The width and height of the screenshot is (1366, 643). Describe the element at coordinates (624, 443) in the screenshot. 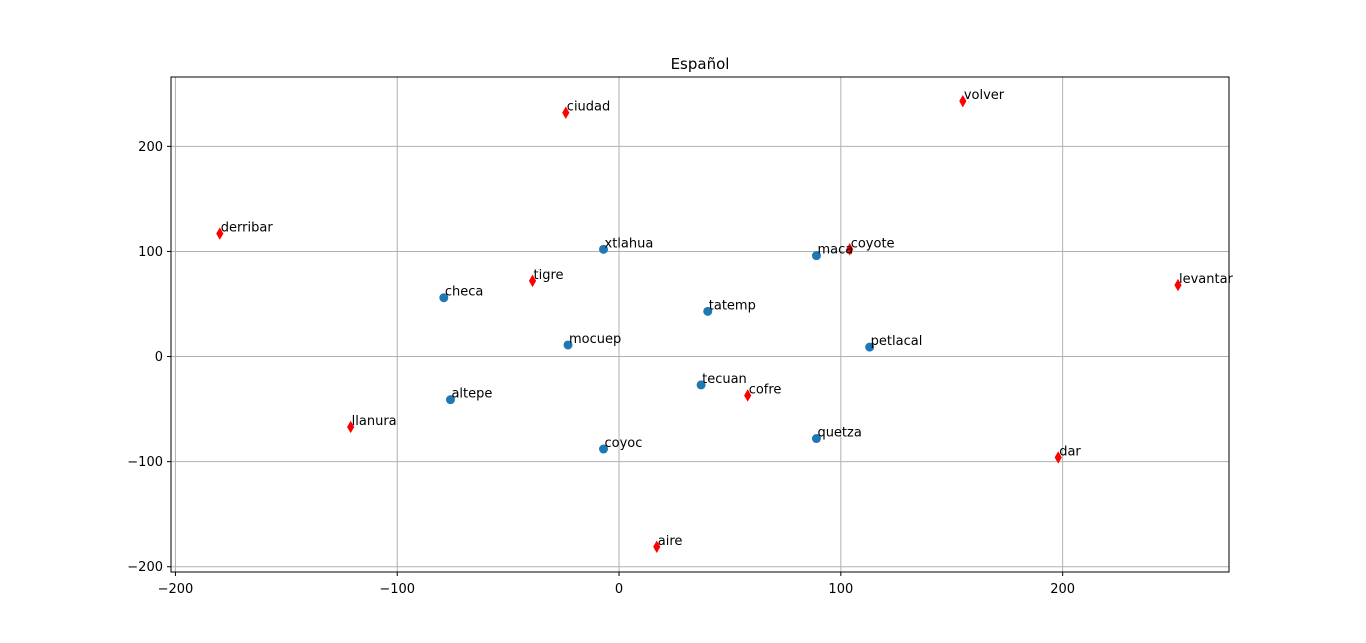

I see `point-label: coyoc` at that location.